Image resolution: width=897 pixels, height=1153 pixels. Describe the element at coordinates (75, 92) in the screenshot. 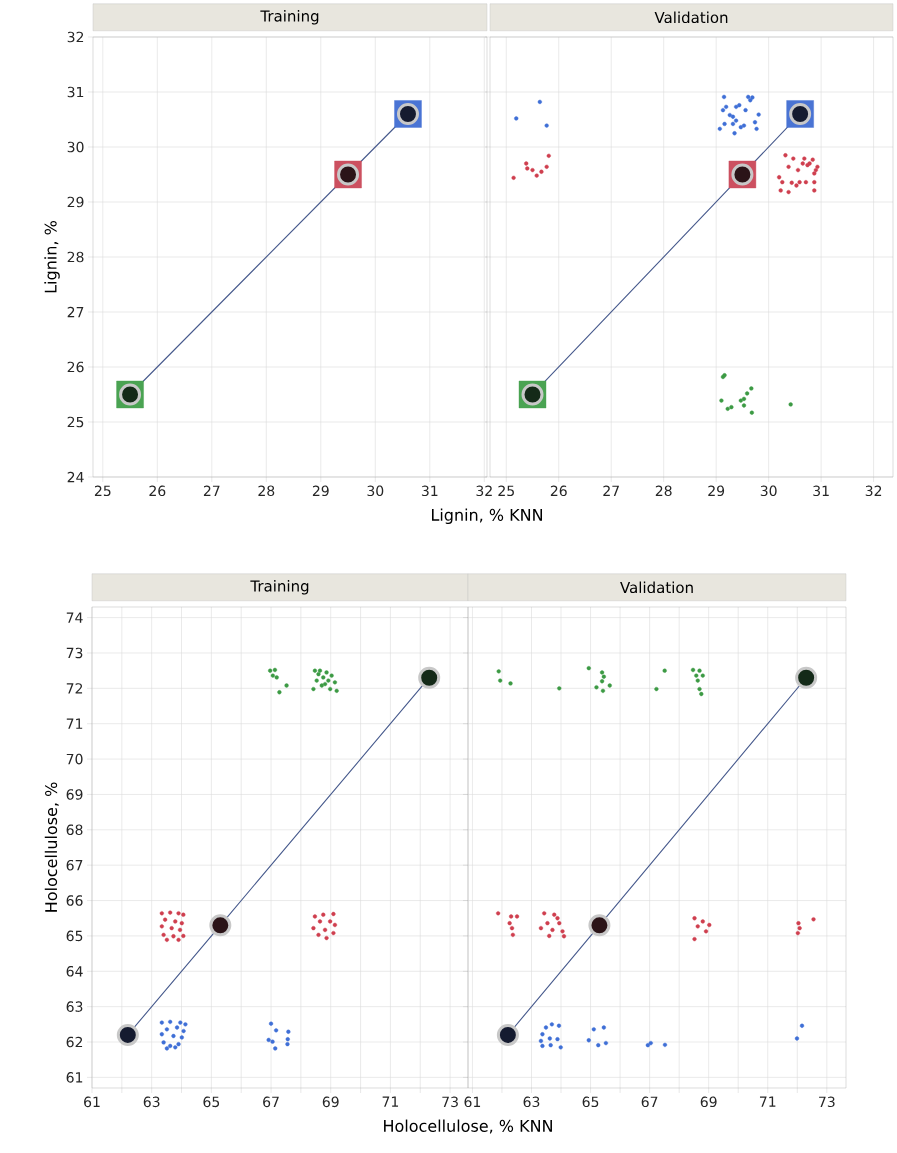

I see `y-tick-label: 31` at that location.